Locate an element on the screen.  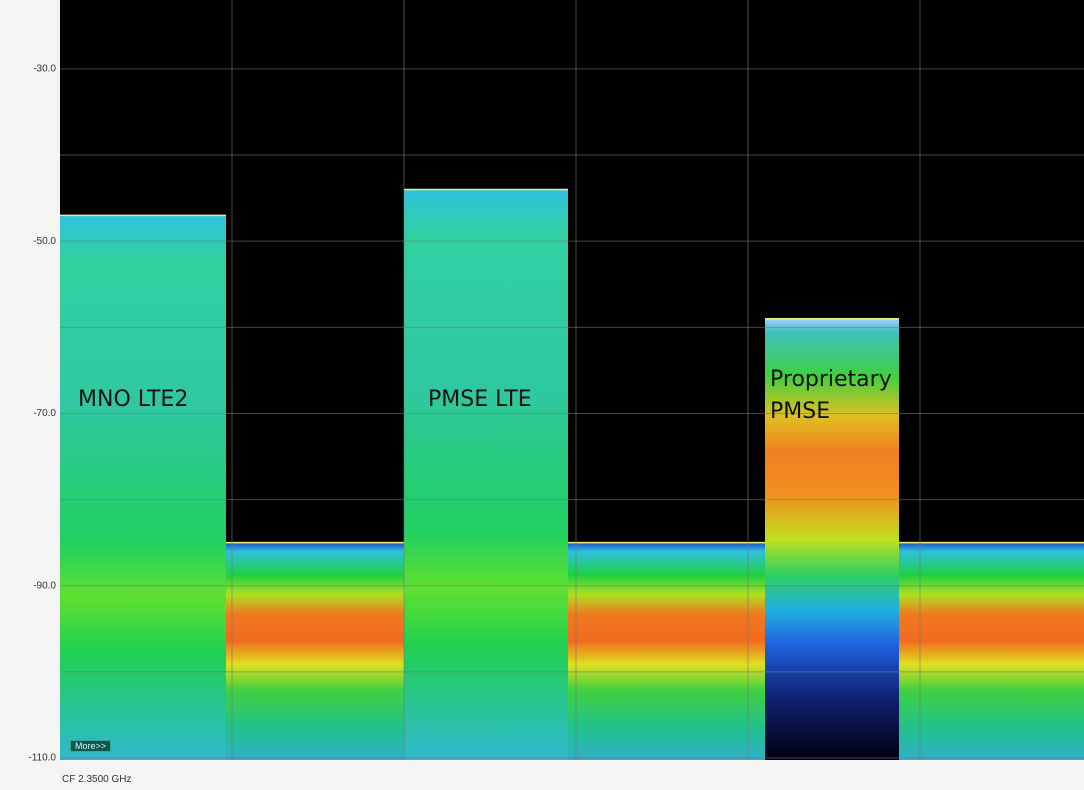
signal-label: PMSE LTE is located at coordinates (480, 399).